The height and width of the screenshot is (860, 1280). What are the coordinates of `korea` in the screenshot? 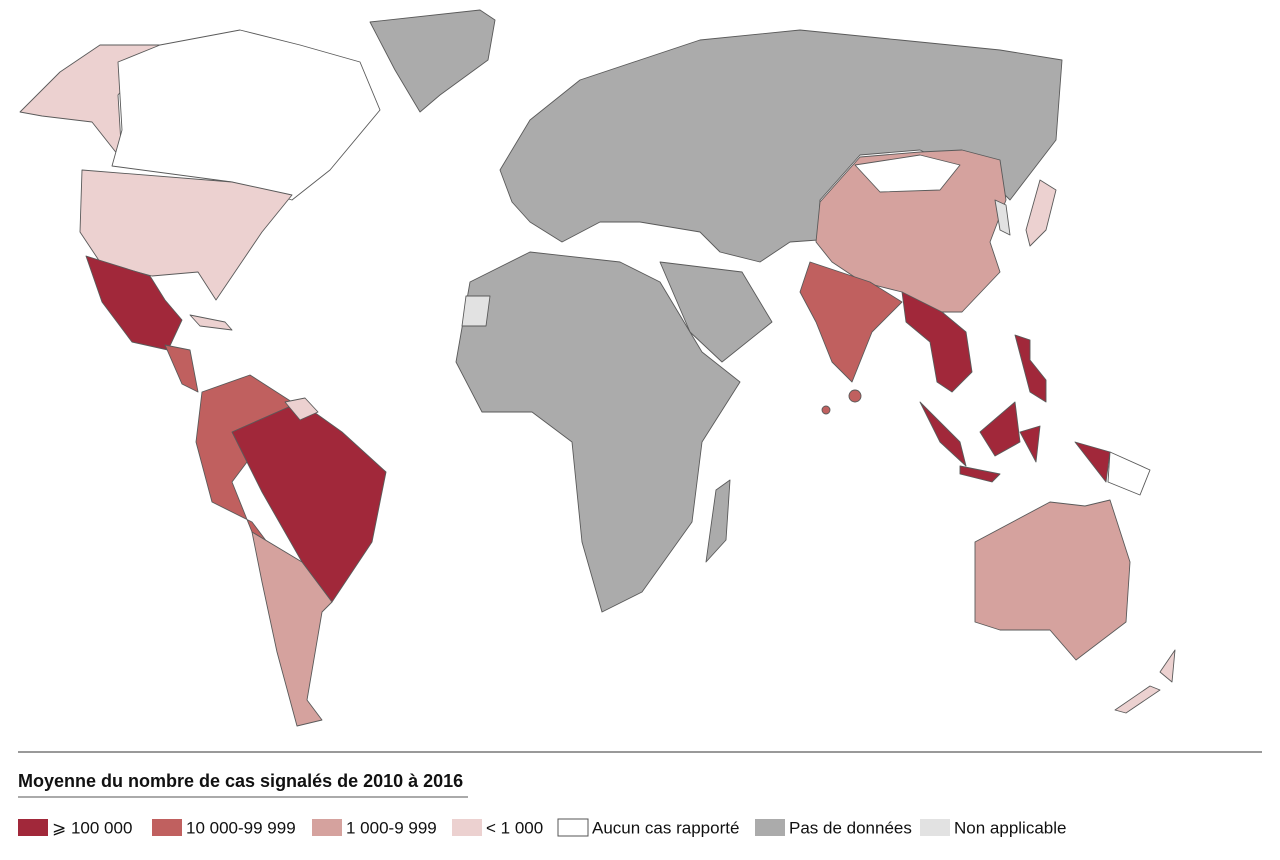 It's located at (1002, 217).